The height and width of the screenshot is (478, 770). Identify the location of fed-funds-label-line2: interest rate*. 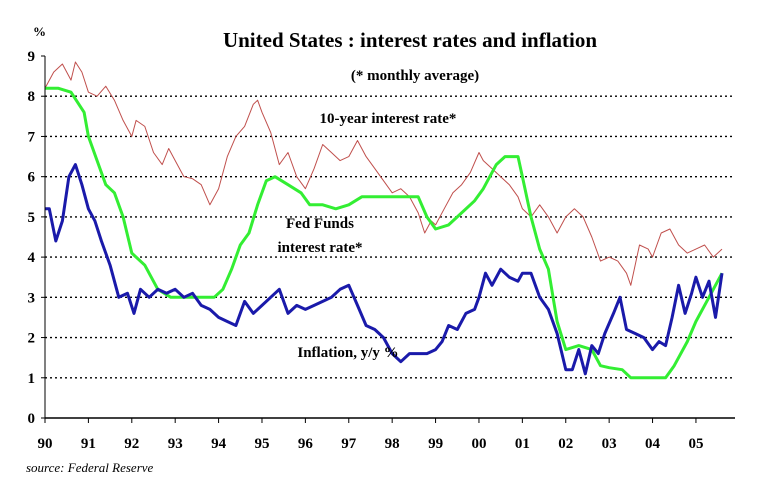
(319, 248).